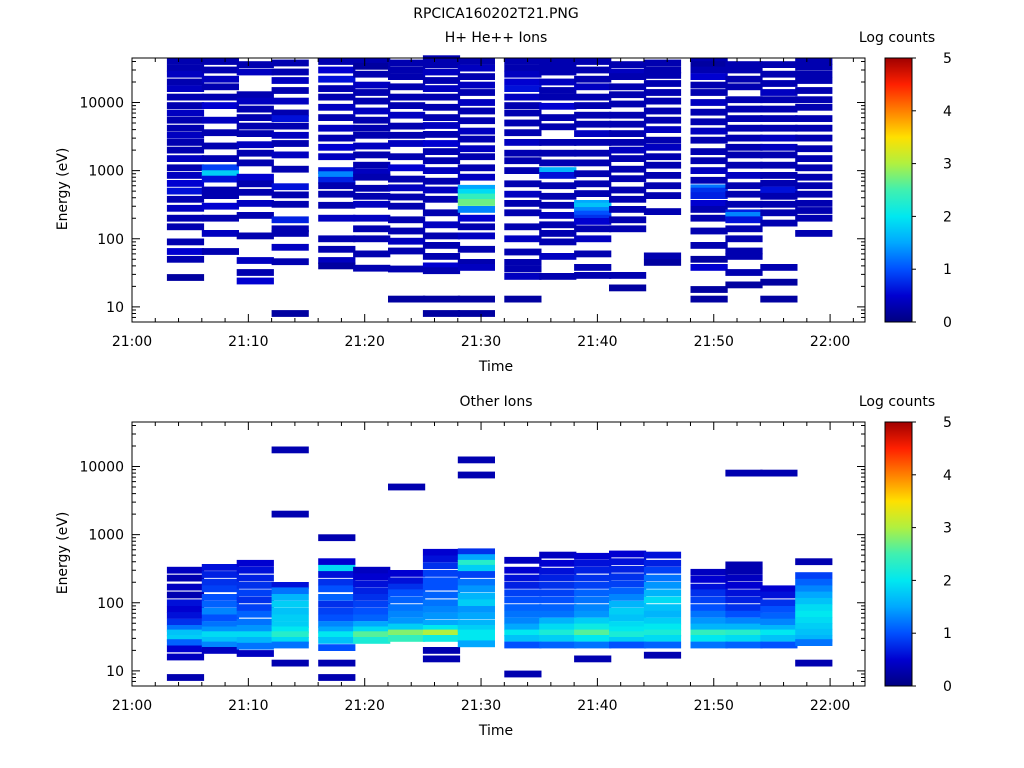 The image size is (1024, 768). Describe the element at coordinates (897, 402) in the screenshot. I see `bottom-colorbar-label: Log counts` at that location.